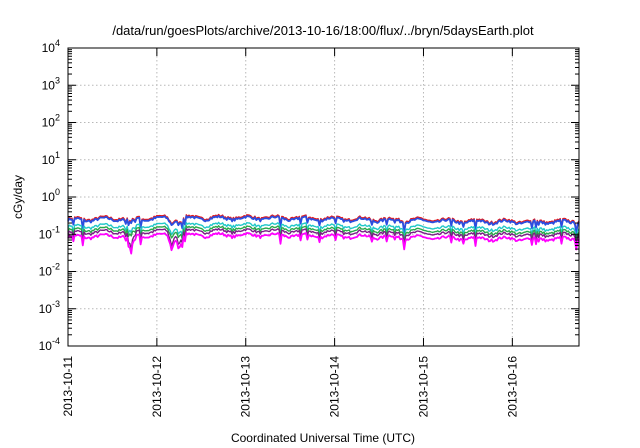  I want to click on y-tick-label: 10⁰, so click(51, 195).